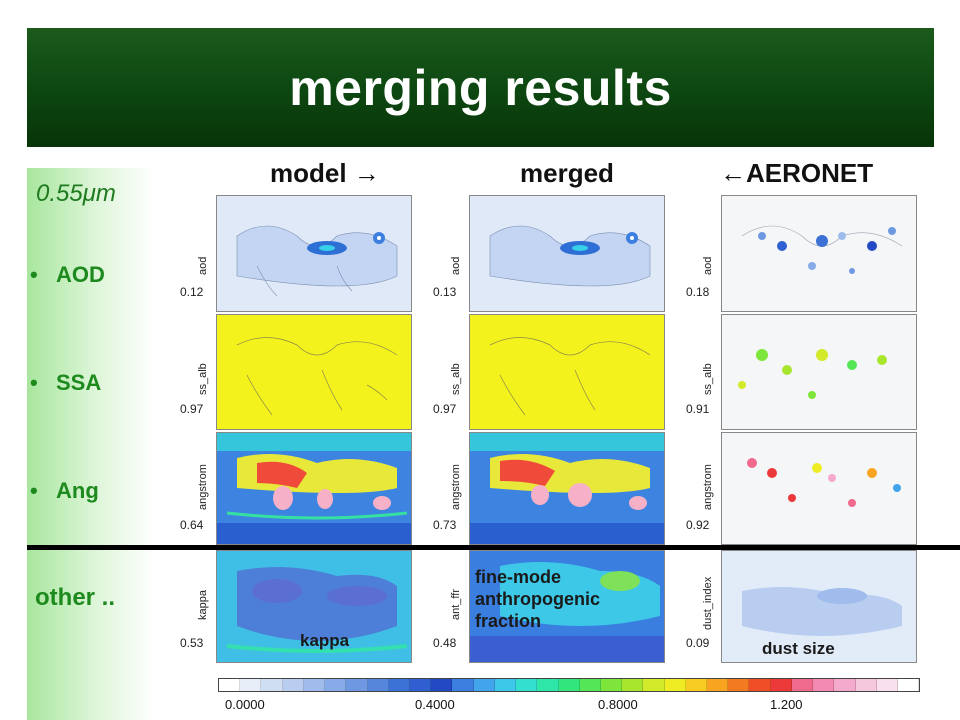  Describe the element at coordinates (708, 487) in the screenshot. I see `row-label-ang-aeronet: angstrom` at that location.